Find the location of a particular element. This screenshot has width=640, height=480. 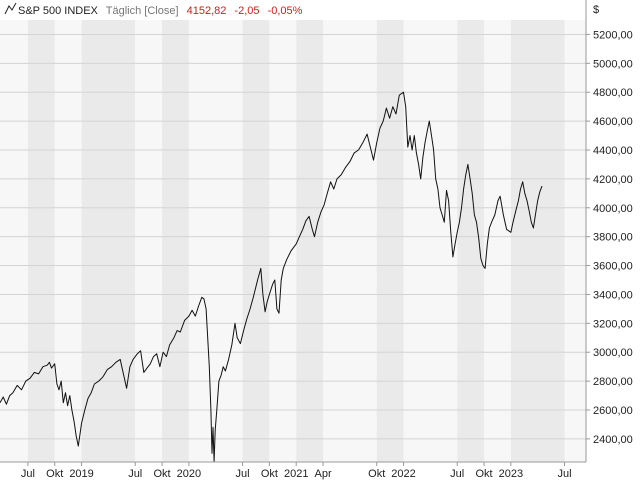

y-tick-label: 2400,00 is located at coordinates (613, 440).